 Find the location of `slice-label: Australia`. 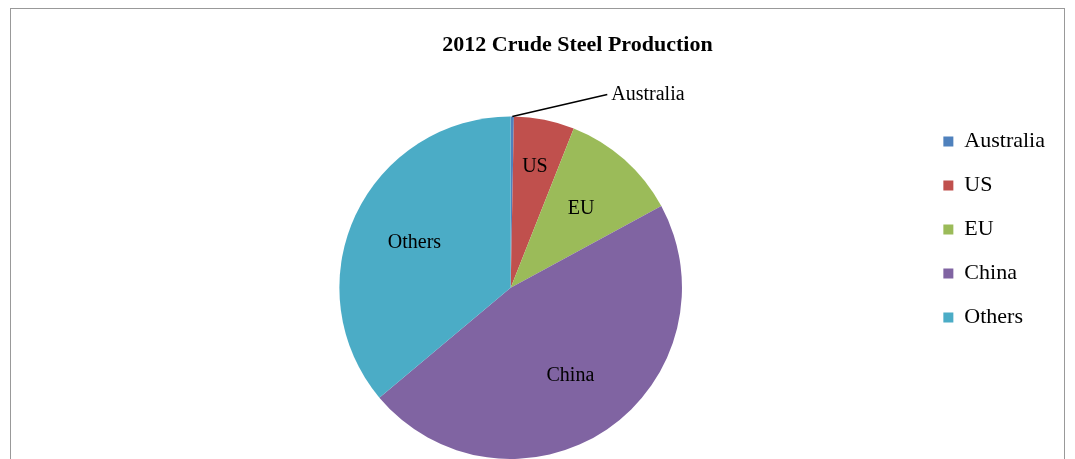

slice-label: Australia is located at coordinates (648, 92).